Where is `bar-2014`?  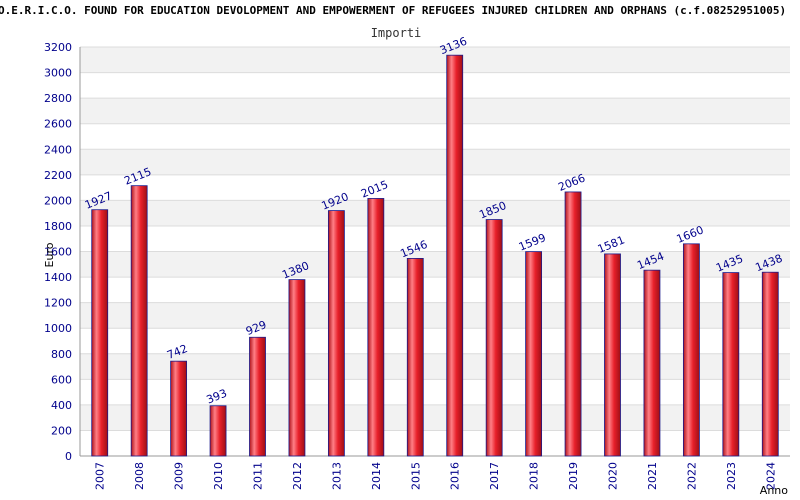 bar-2014 is located at coordinates (376, 327).